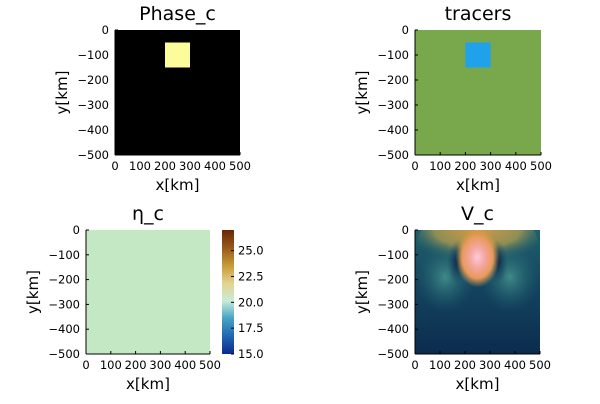 The image size is (600, 404). What do you see at coordinates (148, 292) in the screenshot?
I see `field-background` at bounding box center [148, 292].